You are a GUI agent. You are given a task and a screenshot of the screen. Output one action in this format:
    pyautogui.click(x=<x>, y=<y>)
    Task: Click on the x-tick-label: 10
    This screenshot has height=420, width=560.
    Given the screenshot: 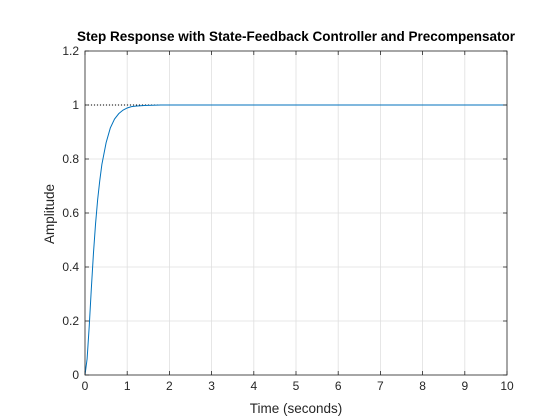 What is the action you would take?
    pyautogui.click(x=507, y=386)
    